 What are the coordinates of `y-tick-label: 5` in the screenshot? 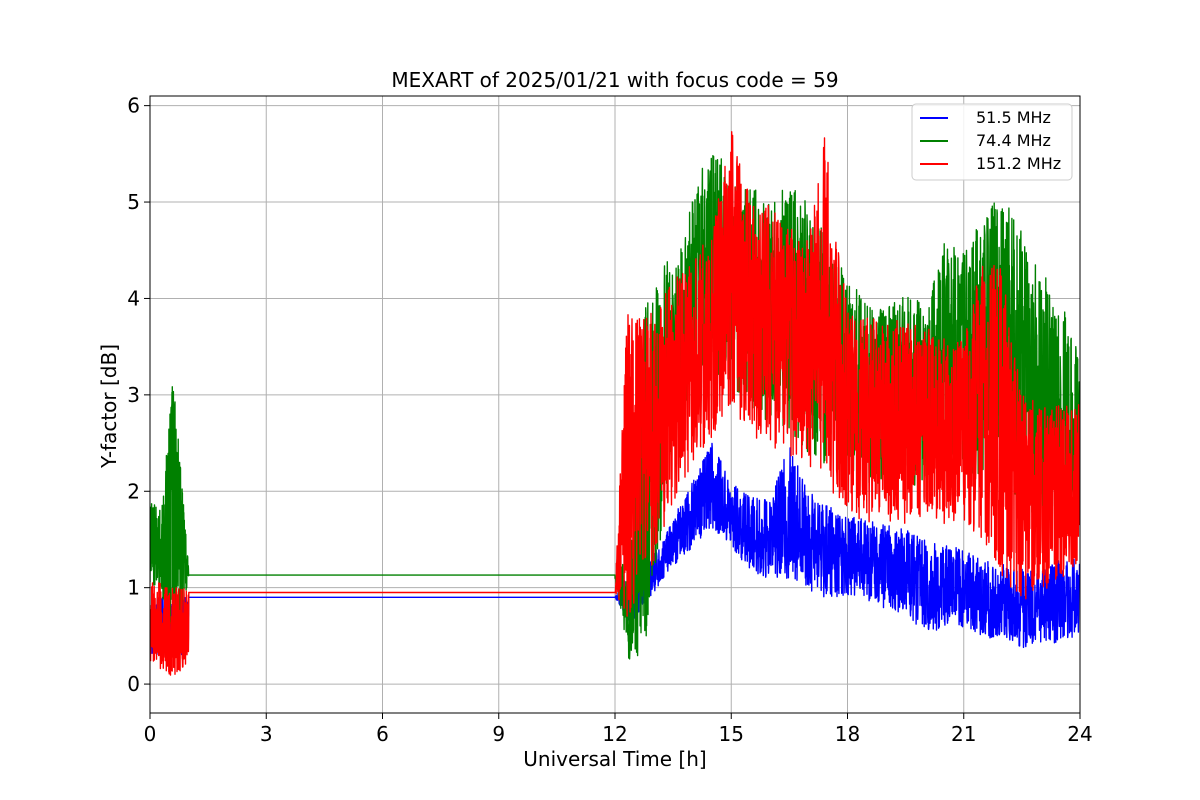 It's located at (133, 202).